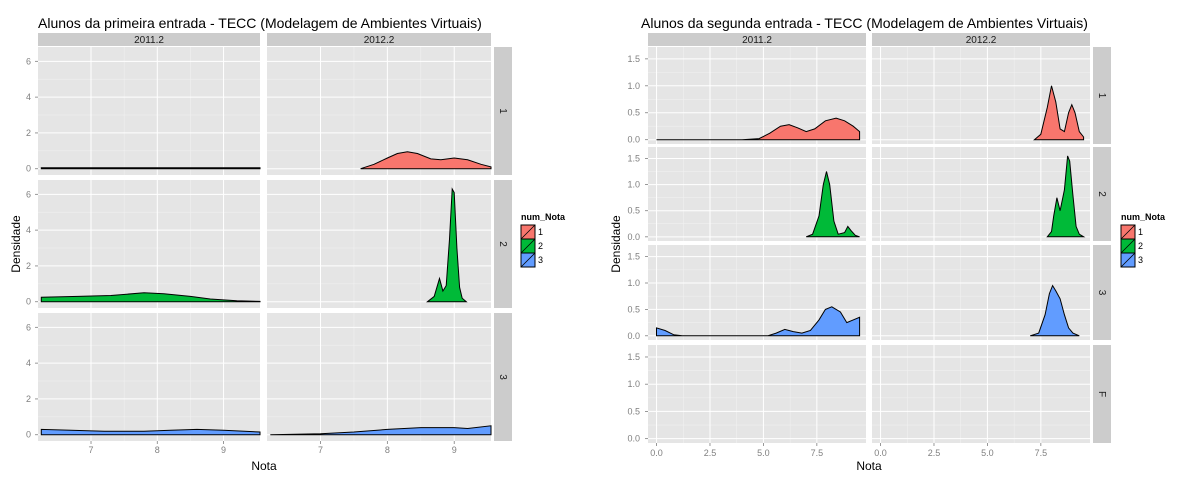 The width and height of the screenshot is (1200, 480). I want to click on density-area-1-2012.2, so click(1059, 113).